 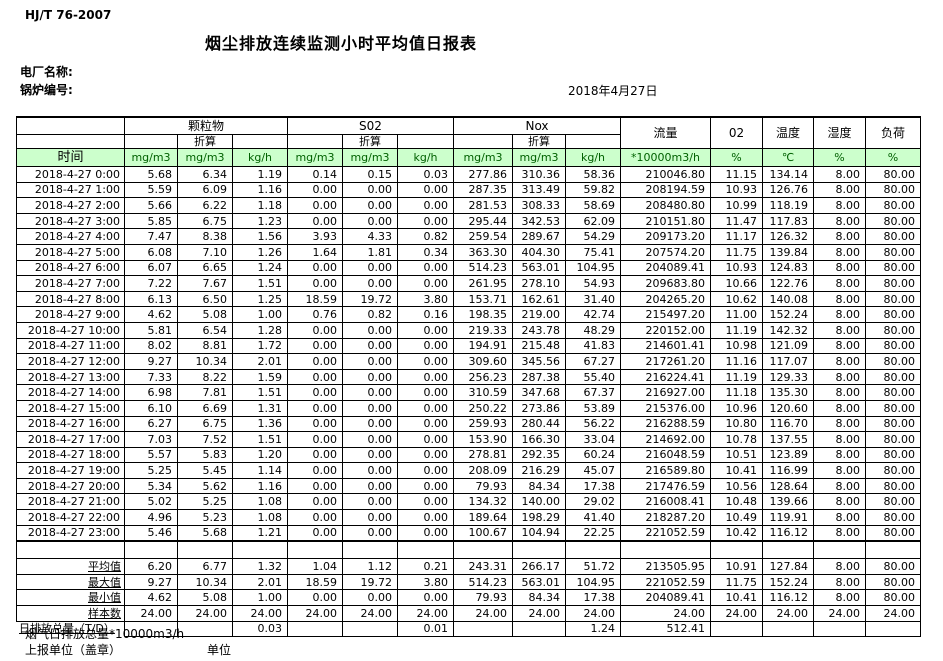 I want to click on value-cell: 6.34, so click(x=205, y=174).